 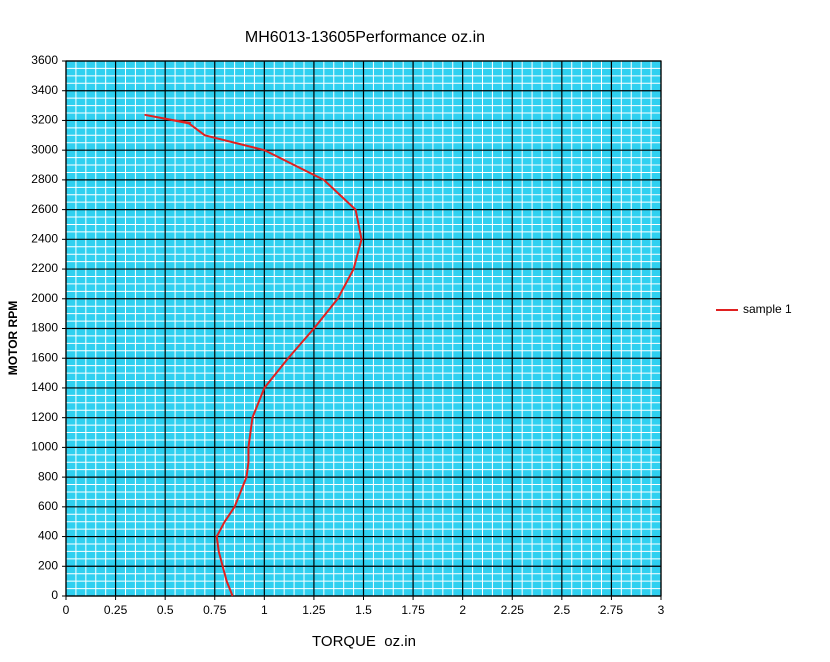 I want to click on x-tick-label: 2, so click(x=462, y=610).